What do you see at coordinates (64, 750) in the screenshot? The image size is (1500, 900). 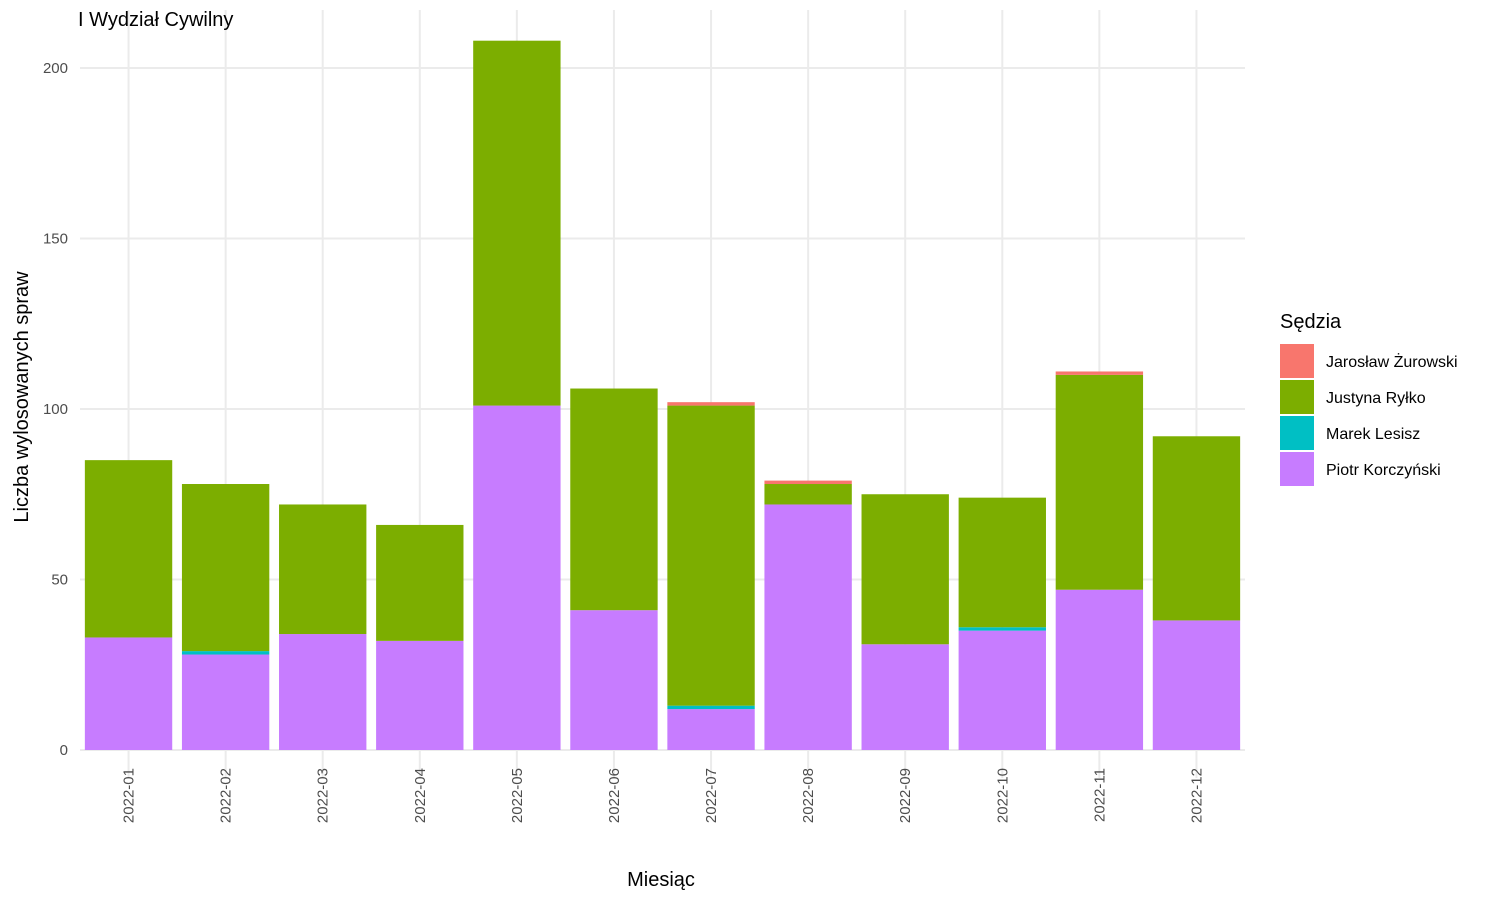 I see `y-tick-label: 0` at bounding box center [64, 750].